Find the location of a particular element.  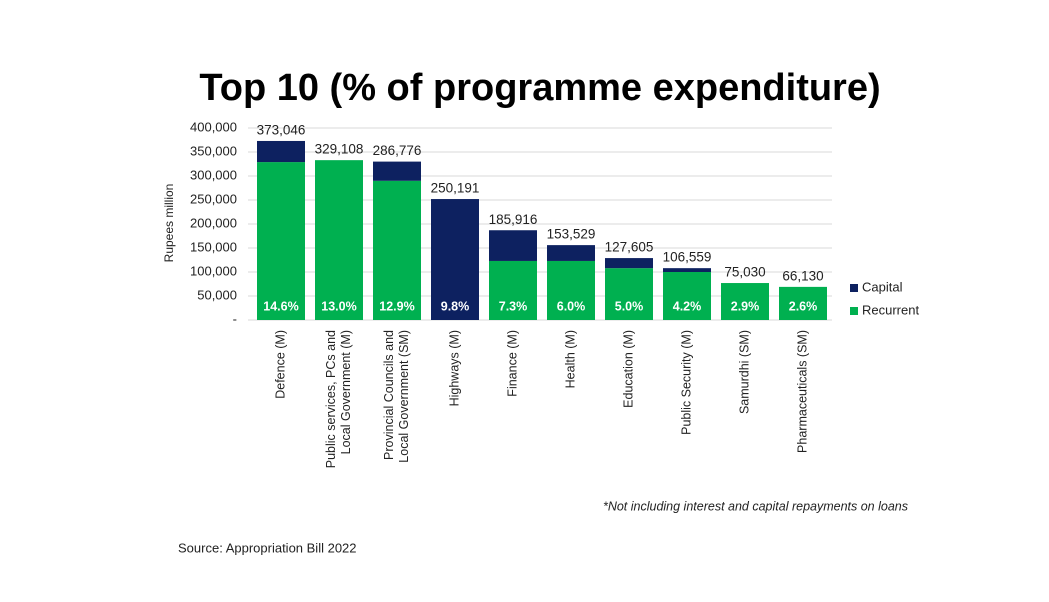

x-tick-label: Samurdhi (SM) is located at coordinates (744, 372).